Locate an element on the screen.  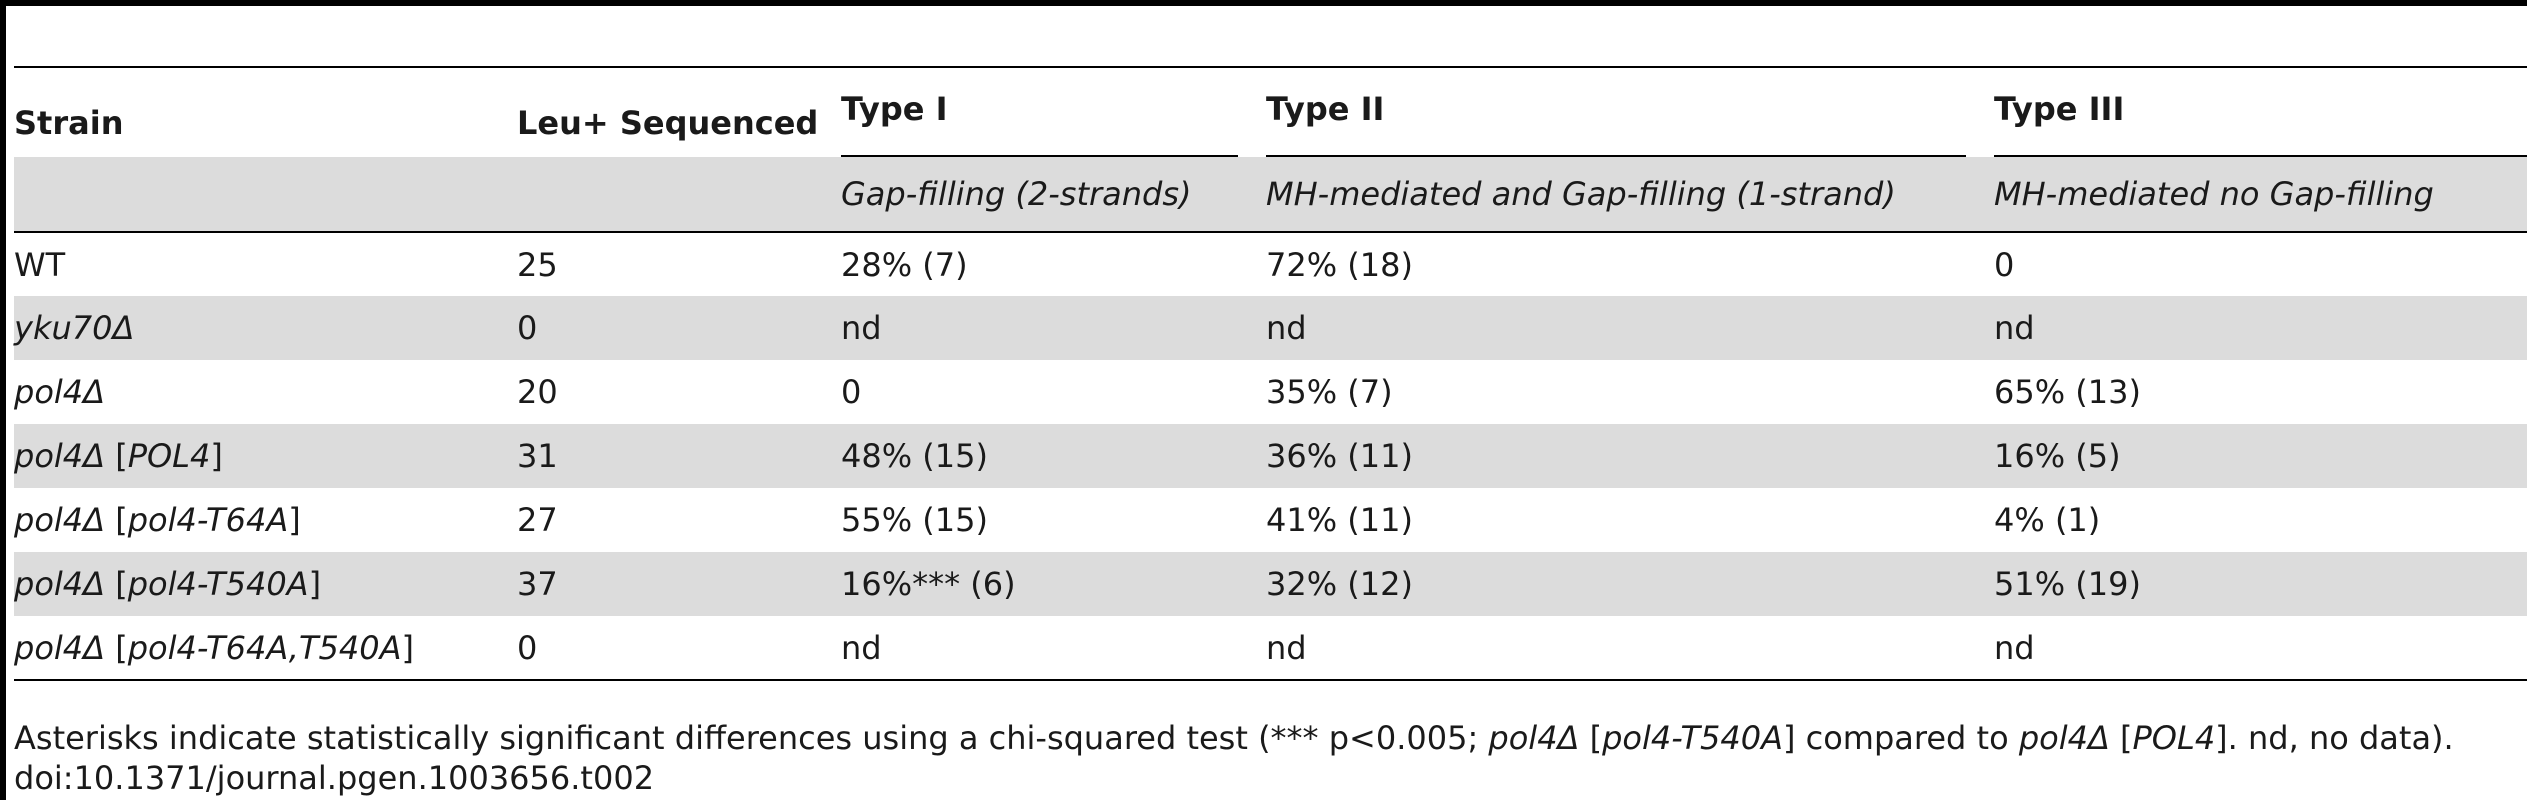
table-row: WT 25 28% (7) 72% (18) 0 is located at coordinates (1270, 264).